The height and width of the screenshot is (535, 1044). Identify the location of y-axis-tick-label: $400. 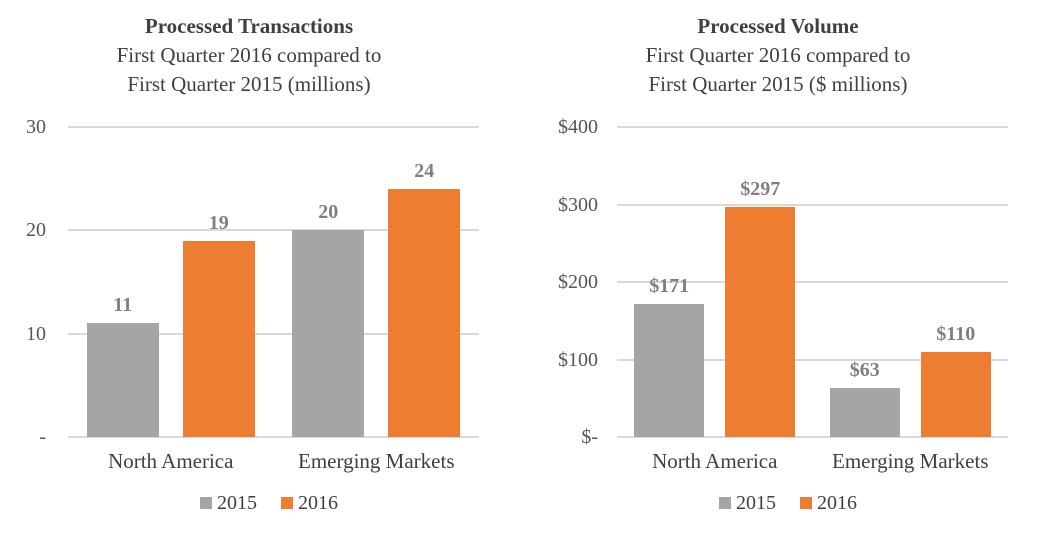
(578, 127).